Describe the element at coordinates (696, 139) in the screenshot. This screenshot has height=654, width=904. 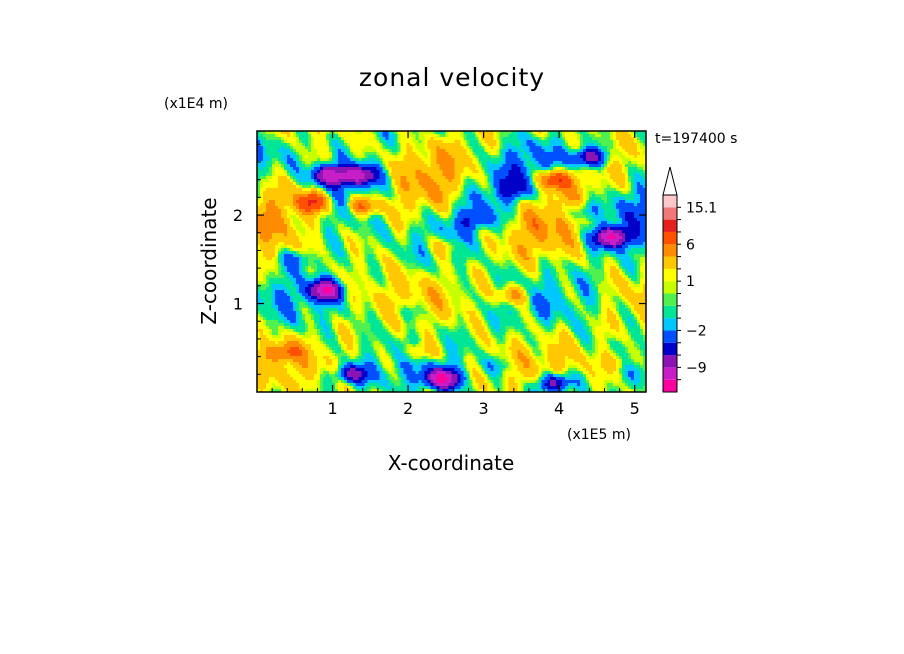
I see `time-label: t=197400 s` at that location.